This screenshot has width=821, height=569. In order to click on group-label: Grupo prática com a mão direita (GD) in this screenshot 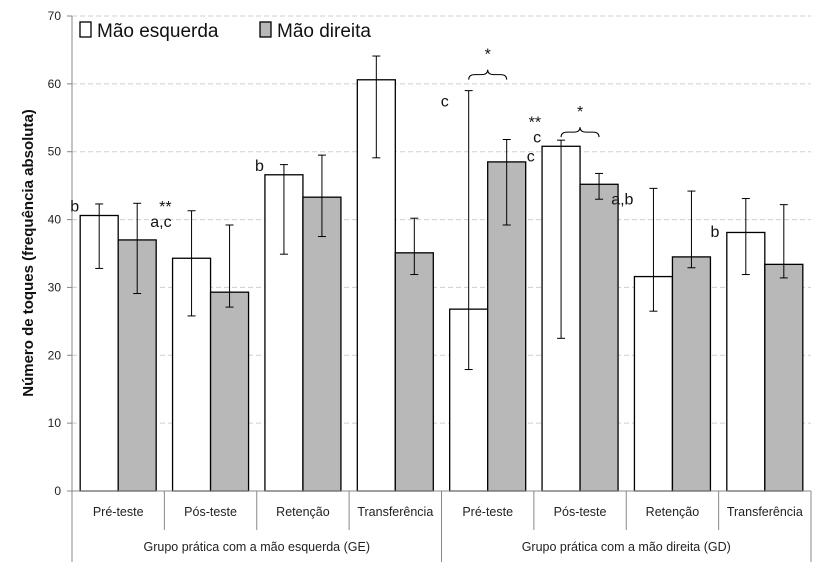, I will do `click(626, 547)`.